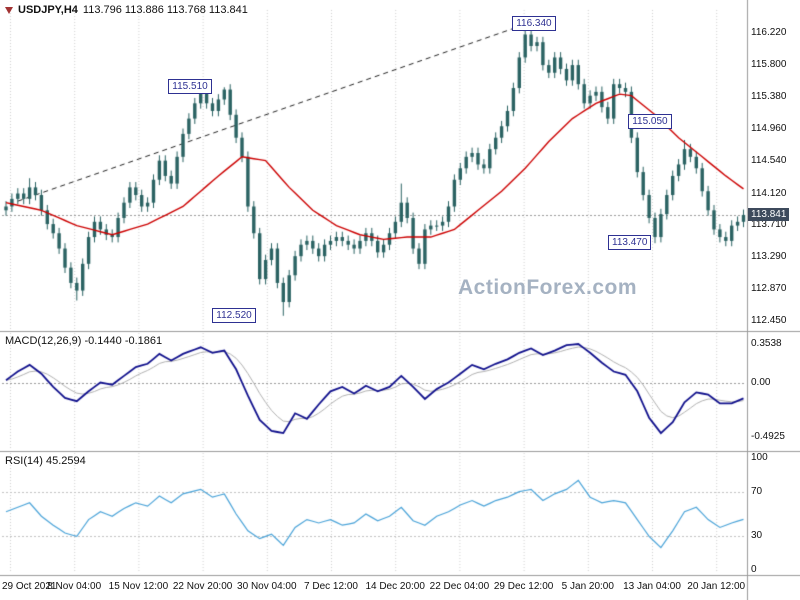 The width and height of the screenshot is (800, 600). I want to click on rsi-axis-label: 100, so click(759, 457).